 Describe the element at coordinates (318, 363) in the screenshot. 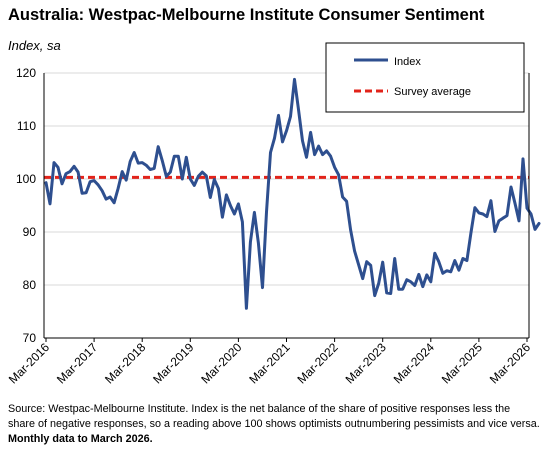

I see `x-tick-label-6: Mar-2022` at that location.